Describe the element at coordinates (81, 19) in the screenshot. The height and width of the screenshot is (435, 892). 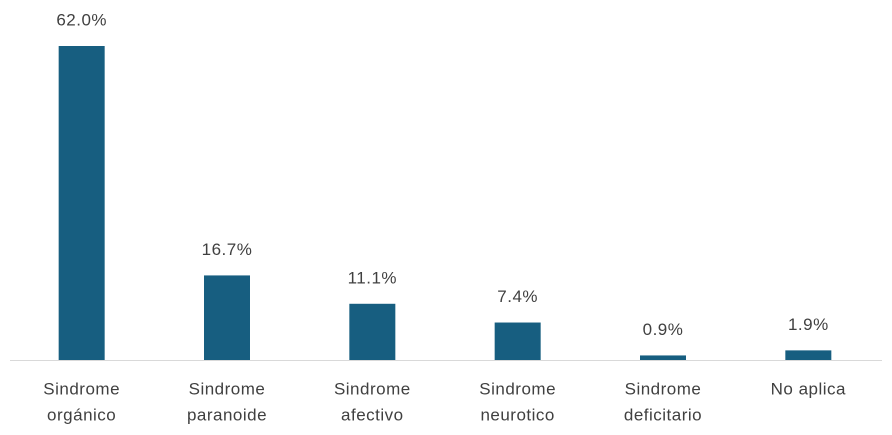
I see `data-label: 62.0%` at that location.